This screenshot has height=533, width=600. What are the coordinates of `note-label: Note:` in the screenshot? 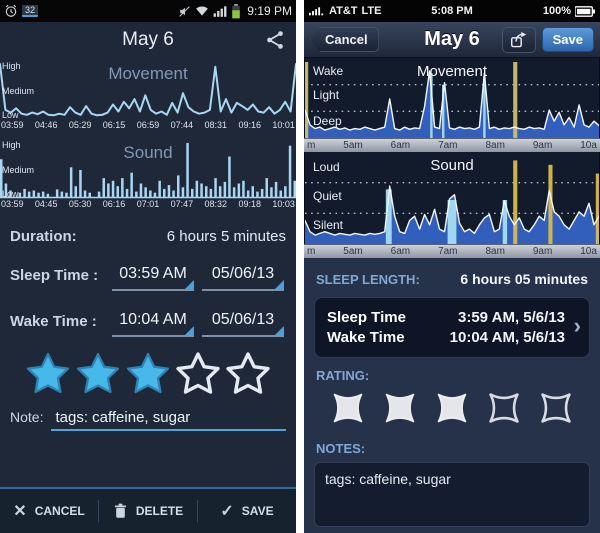 It's located at (27, 417).